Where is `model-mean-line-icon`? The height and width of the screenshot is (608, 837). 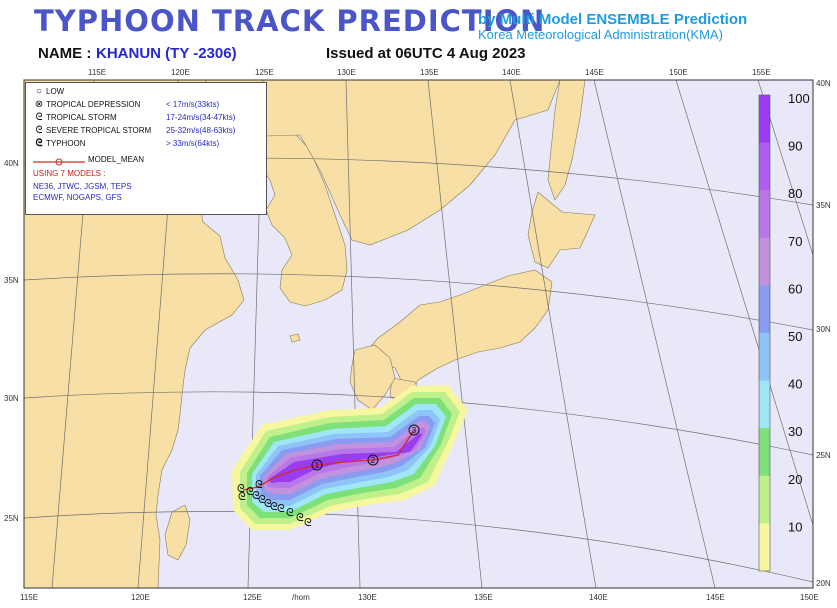
model-mean-line-icon is located at coordinates (59, 162).